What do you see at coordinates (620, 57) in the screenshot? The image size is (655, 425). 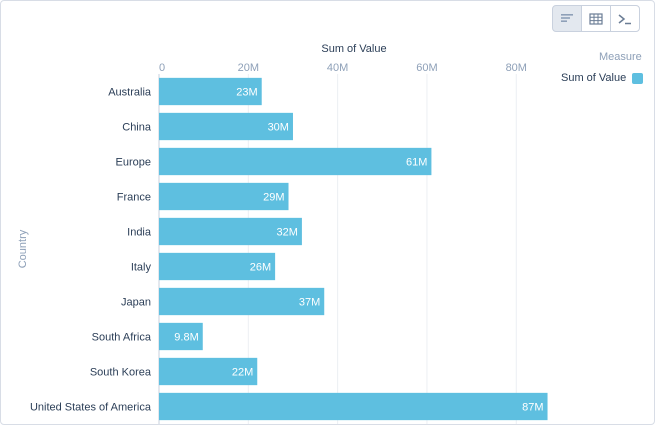 I see `legend-title: Measure` at bounding box center [620, 57].